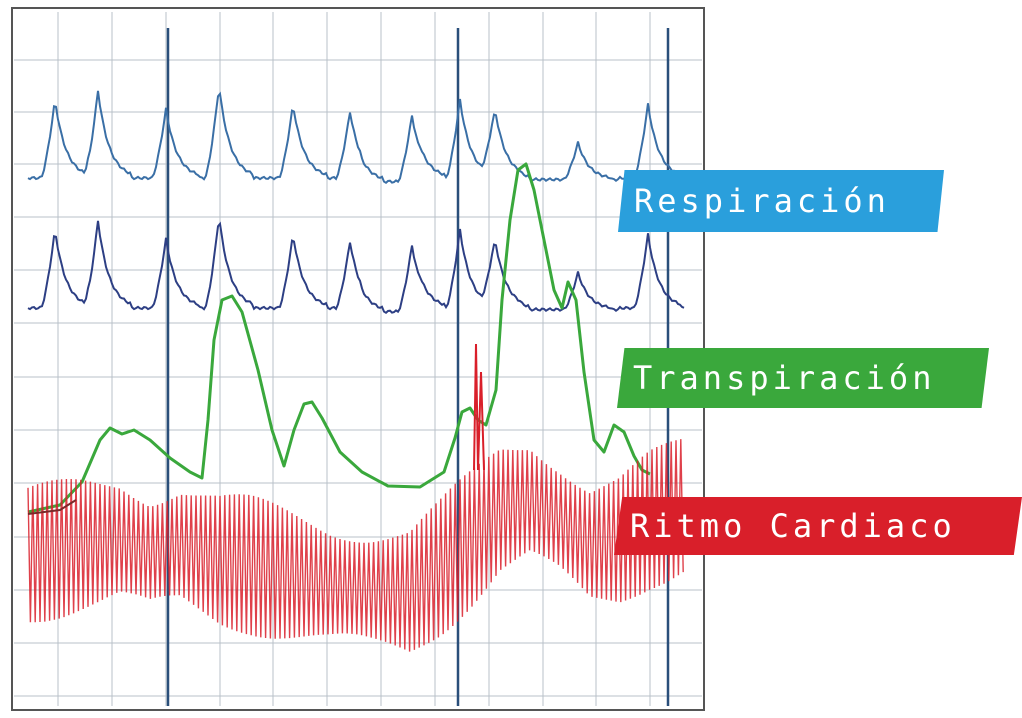  Describe the element at coordinates (356, 267) in the screenshot. I see `trace-respiration-lower` at that location.